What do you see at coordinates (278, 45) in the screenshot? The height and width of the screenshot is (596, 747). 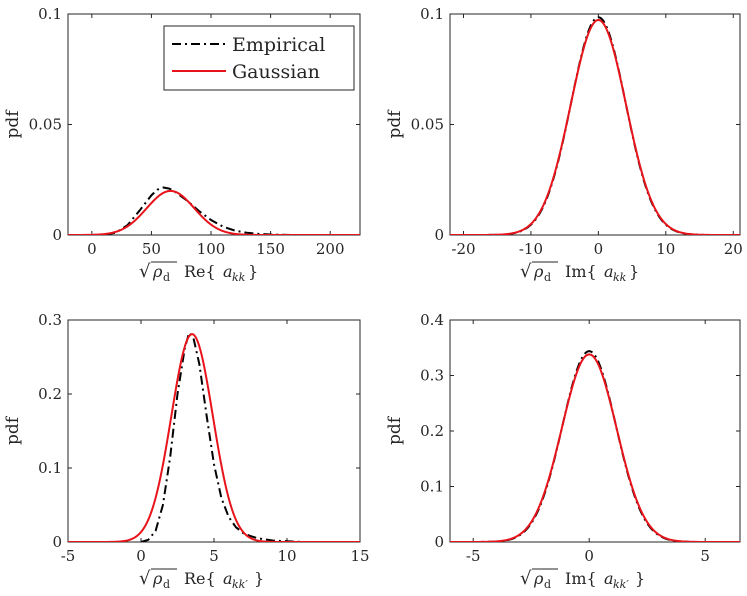 I see `legend-label-empirical: Empirical` at bounding box center [278, 45].